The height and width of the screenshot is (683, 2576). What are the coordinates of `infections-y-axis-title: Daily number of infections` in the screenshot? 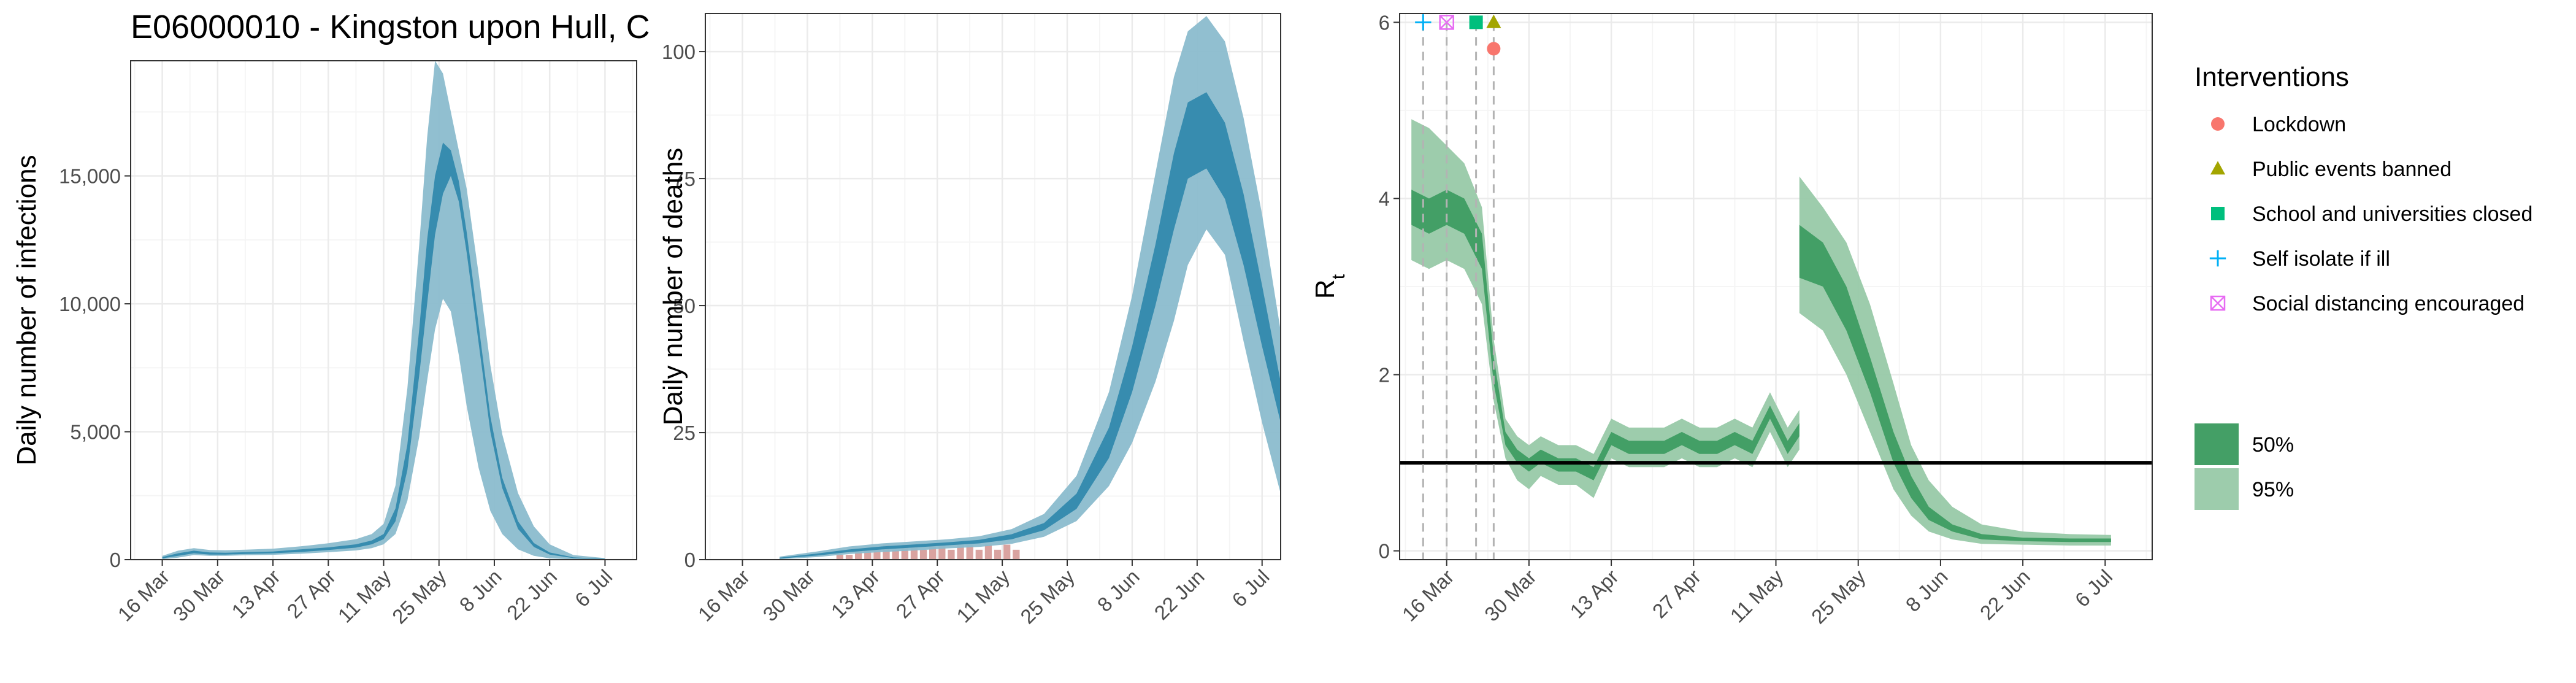 It's located at (27, 310).